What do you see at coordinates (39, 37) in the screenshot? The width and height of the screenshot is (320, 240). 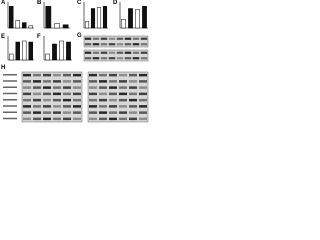 I see `panel-label: F` at bounding box center [39, 37].